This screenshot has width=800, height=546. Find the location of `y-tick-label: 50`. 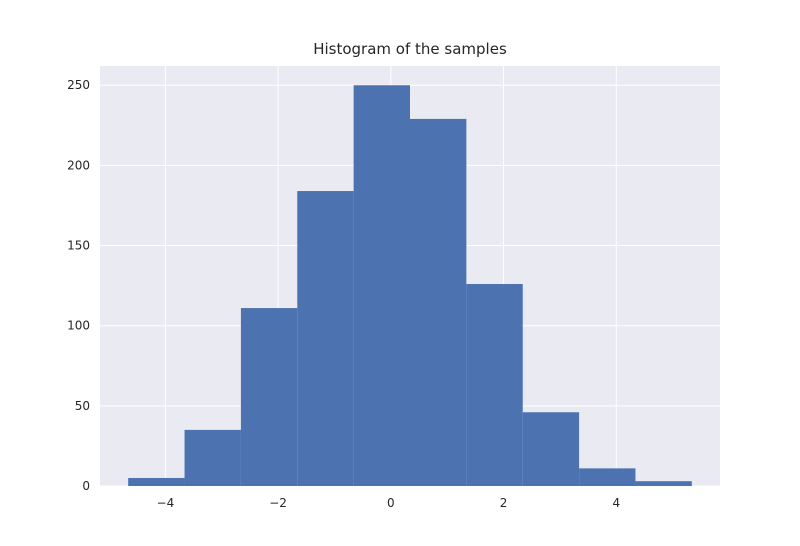

y-tick-label: 50 is located at coordinates (82, 406).